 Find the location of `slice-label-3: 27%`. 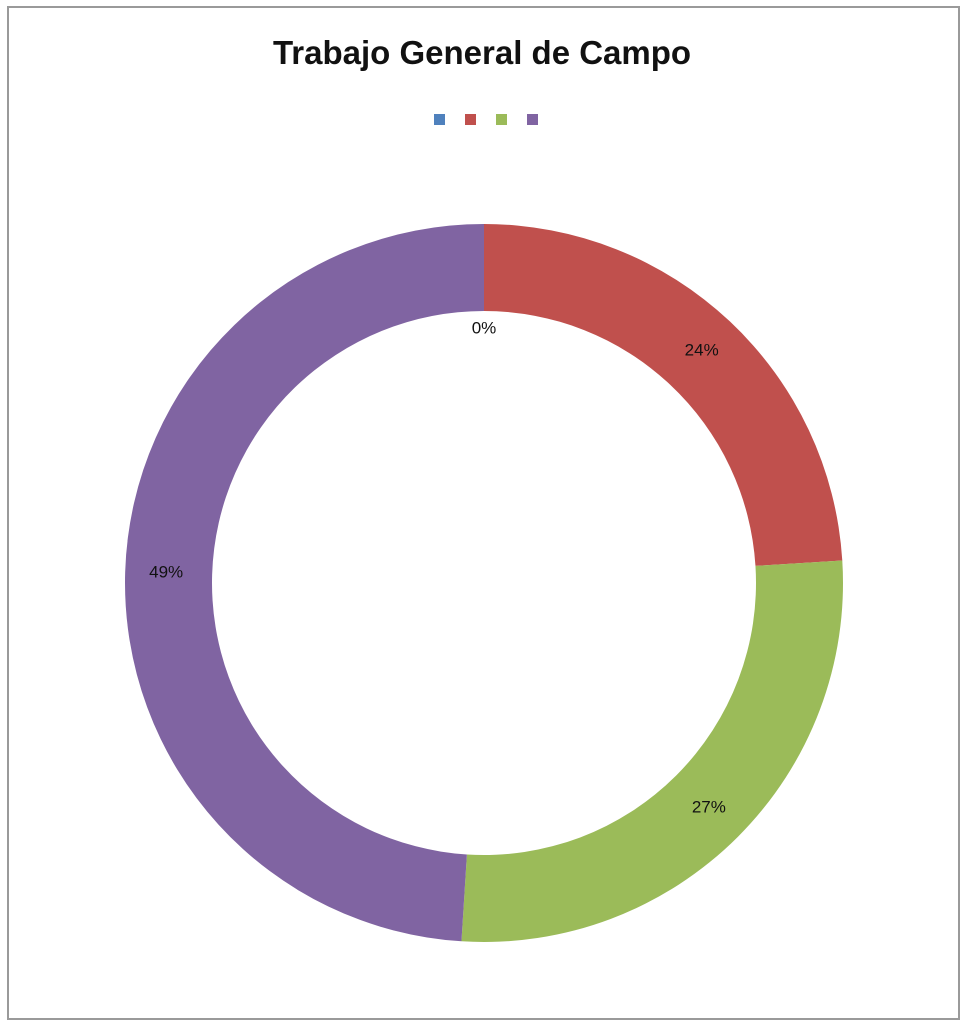

slice-label-3: 27% is located at coordinates (709, 806).